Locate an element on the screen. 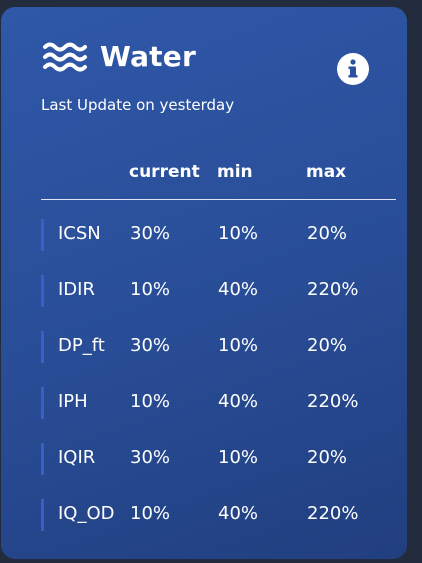  row-name: IDIR is located at coordinates (76, 289).